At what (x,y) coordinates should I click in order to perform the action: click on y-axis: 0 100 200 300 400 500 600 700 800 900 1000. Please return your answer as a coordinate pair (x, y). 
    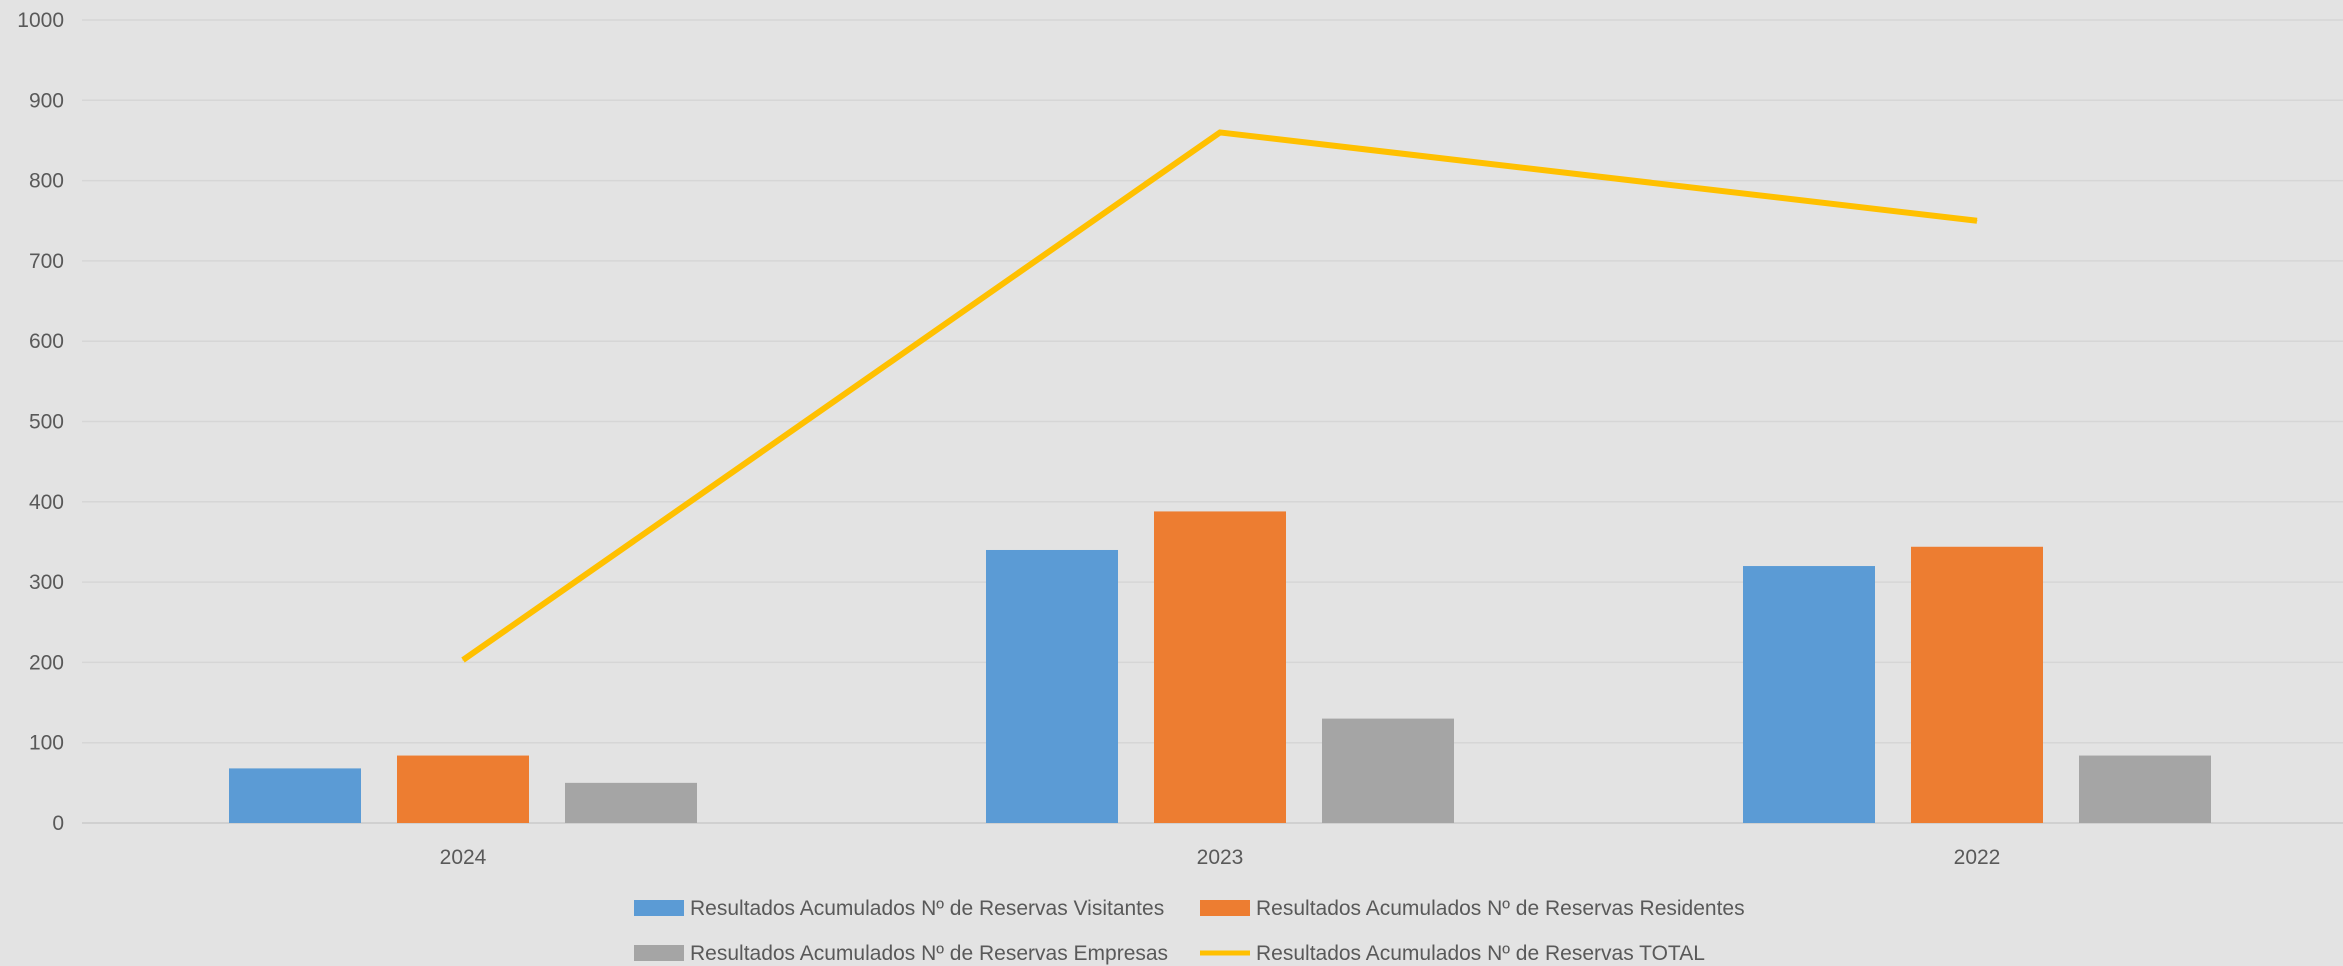
    Looking at the image, I should click on (40, 422).